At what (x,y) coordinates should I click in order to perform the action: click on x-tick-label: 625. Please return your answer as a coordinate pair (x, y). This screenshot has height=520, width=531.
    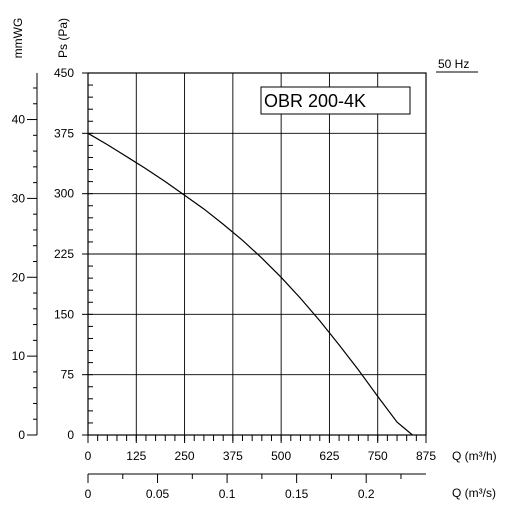
    Looking at the image, I should click on (329, 456).